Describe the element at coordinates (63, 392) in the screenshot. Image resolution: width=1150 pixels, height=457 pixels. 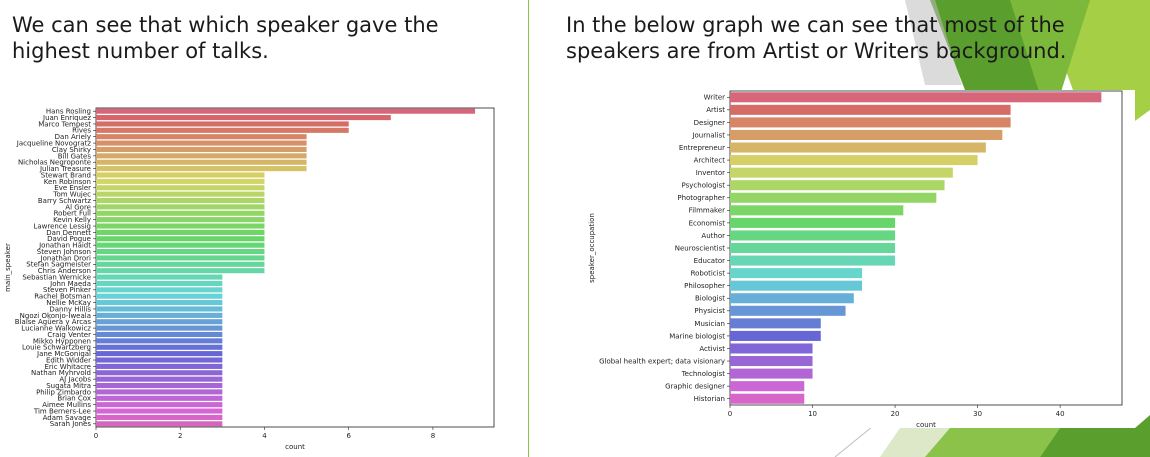
I see `y-tick-label: Philip Zimbardo` at that location.